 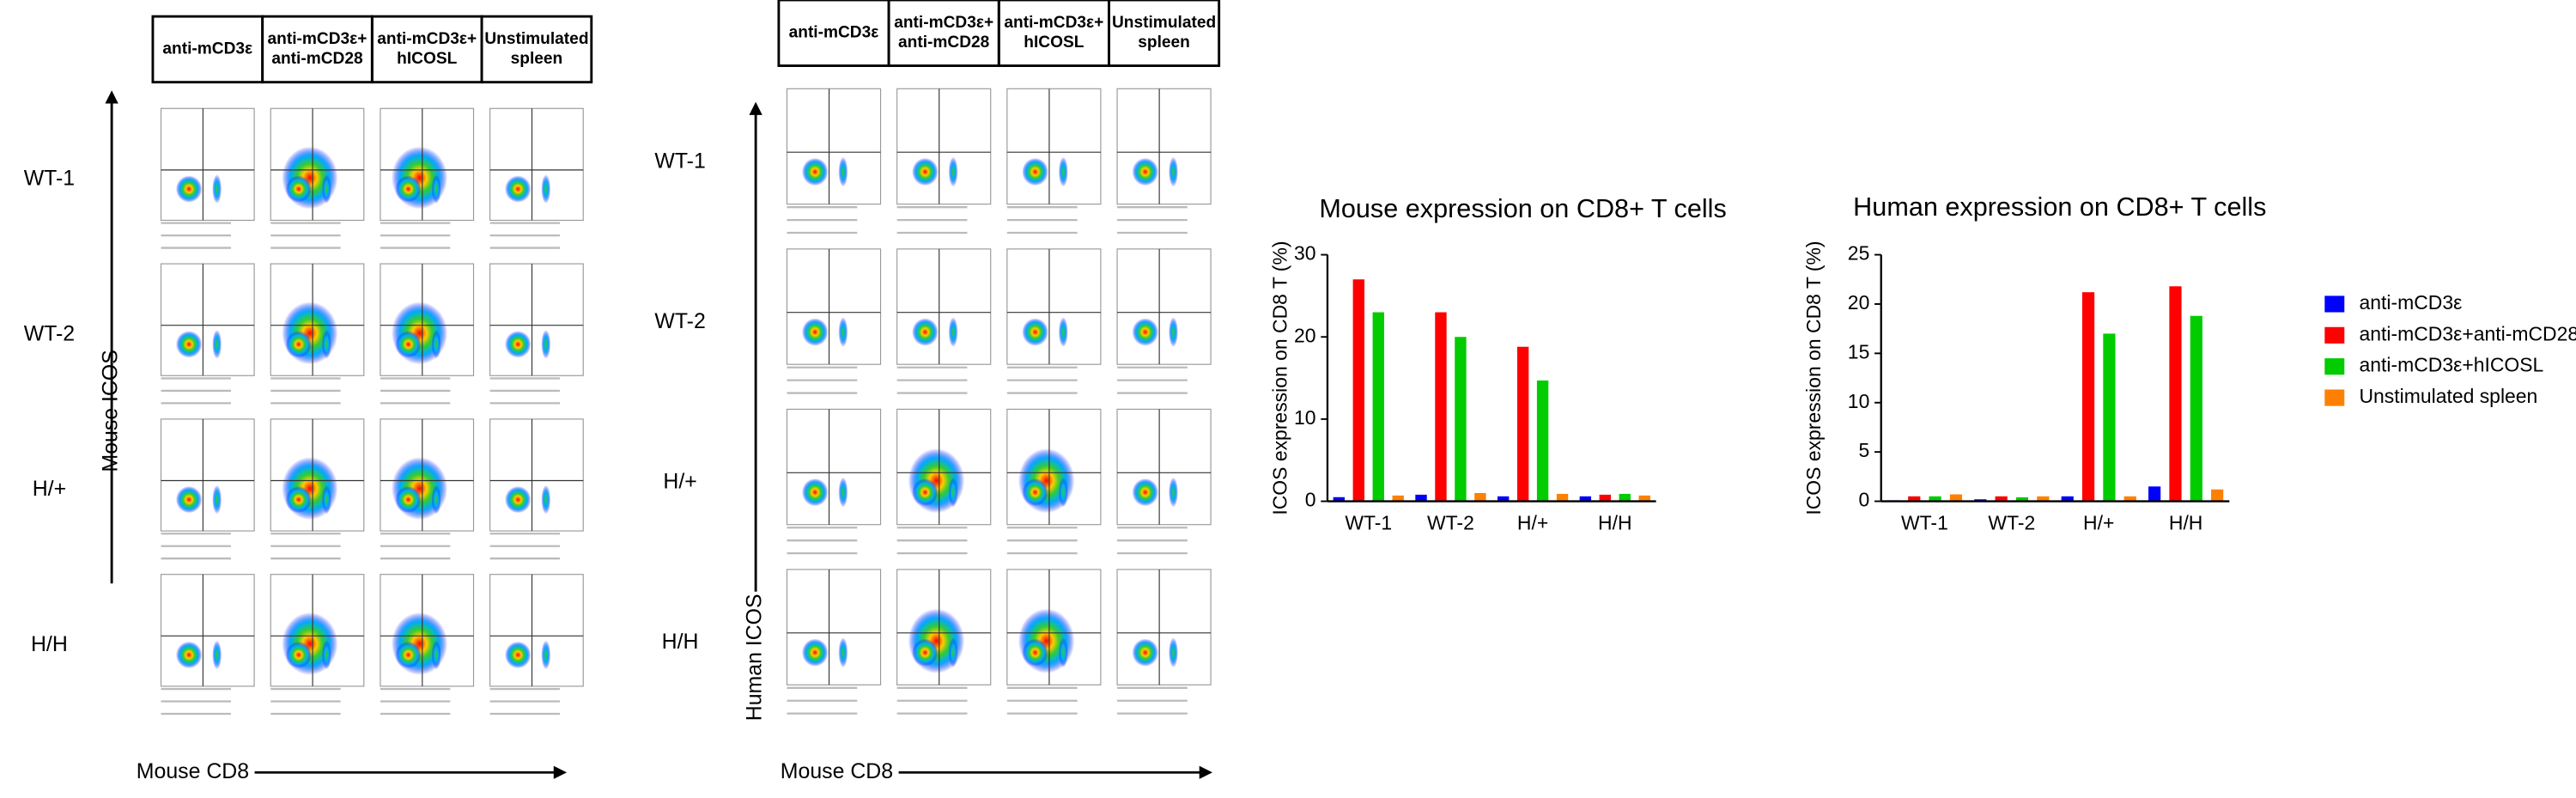 I want to click on x-axis-label: Mouse CD8, so click(x=193, y=771).